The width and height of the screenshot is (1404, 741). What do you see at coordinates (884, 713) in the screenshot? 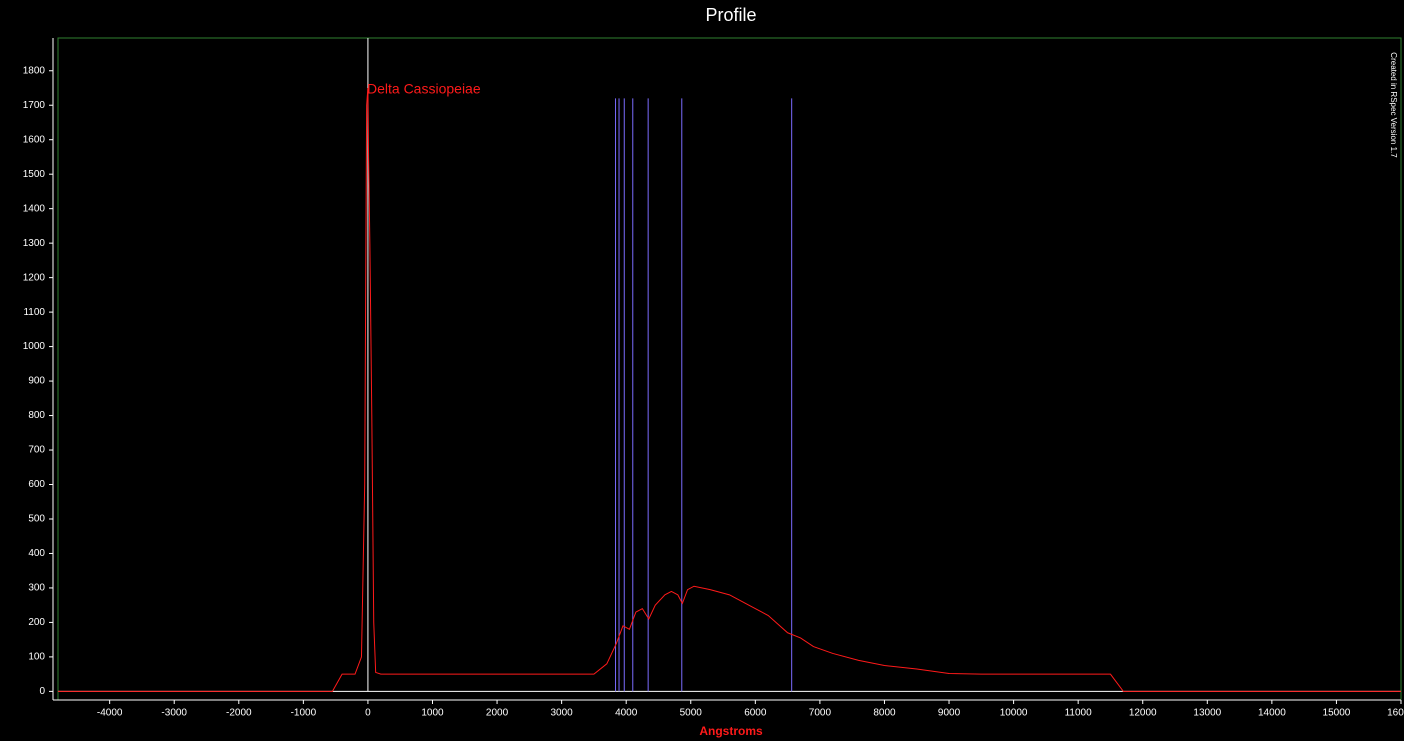
I see `x-tick-label: 8000` at bounding box center [884, 713].